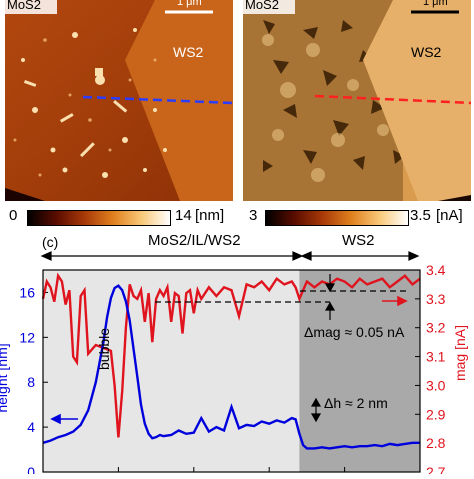 This screenshot has width=474, height=479. Describe the element at coordinates (436, 328) in the screenshot. I see `right-tick-label: 3.2` at that location.